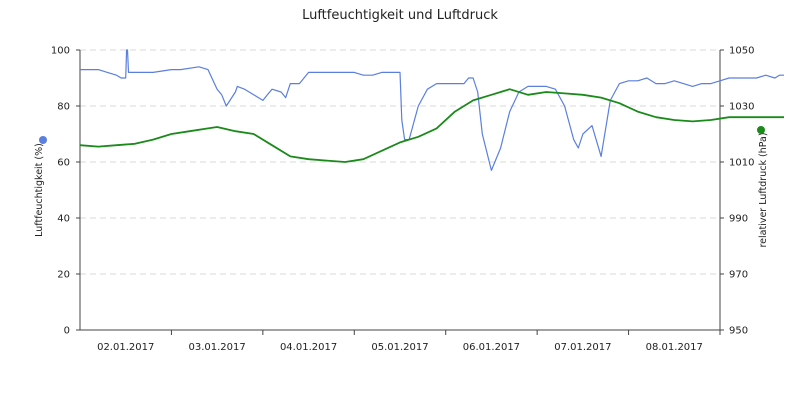 Image resolution: width=800 pixels, height=400 pixels. Describe the element at coordinates (741, 163) in the screenshot. I see `y-right-tick-label: 1010` at that location.